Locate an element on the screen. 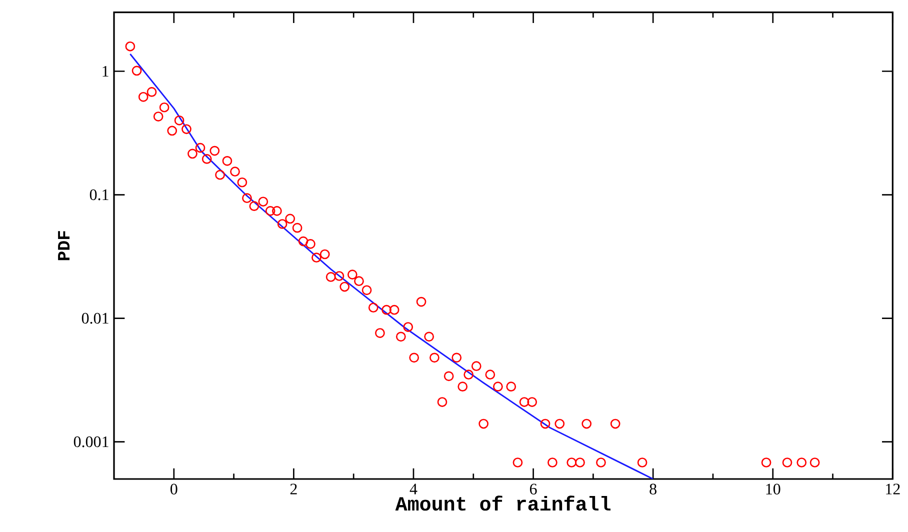 The height and width of the screenshot is (532, 908). y-axis-title: PDF is located at coordinates (64, 245).